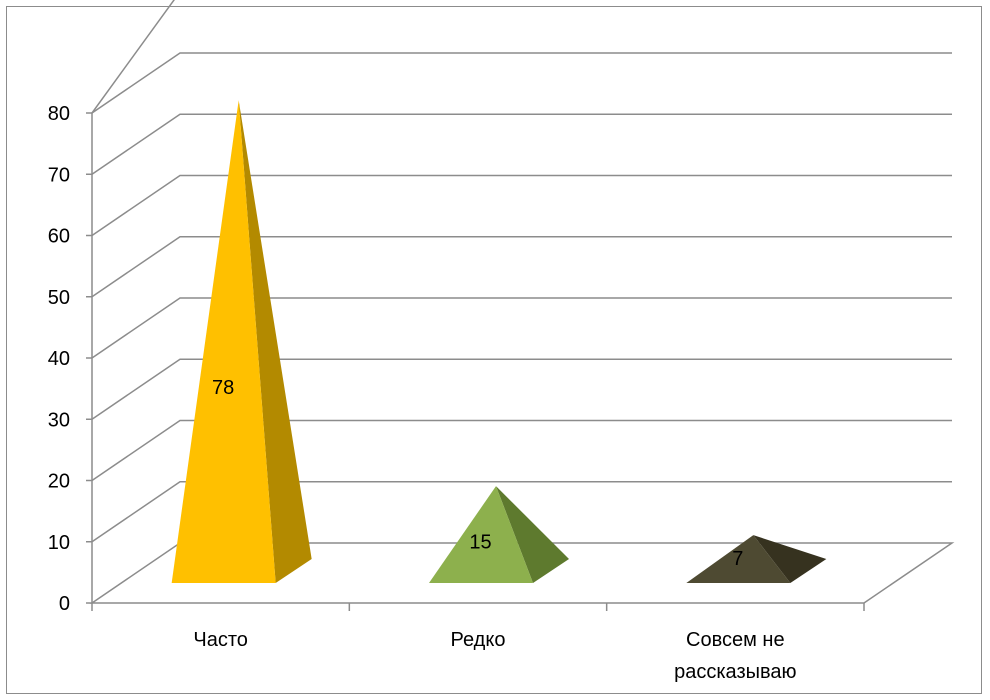  I want to click on x-category-label: рассказываю, so click(735, 672).